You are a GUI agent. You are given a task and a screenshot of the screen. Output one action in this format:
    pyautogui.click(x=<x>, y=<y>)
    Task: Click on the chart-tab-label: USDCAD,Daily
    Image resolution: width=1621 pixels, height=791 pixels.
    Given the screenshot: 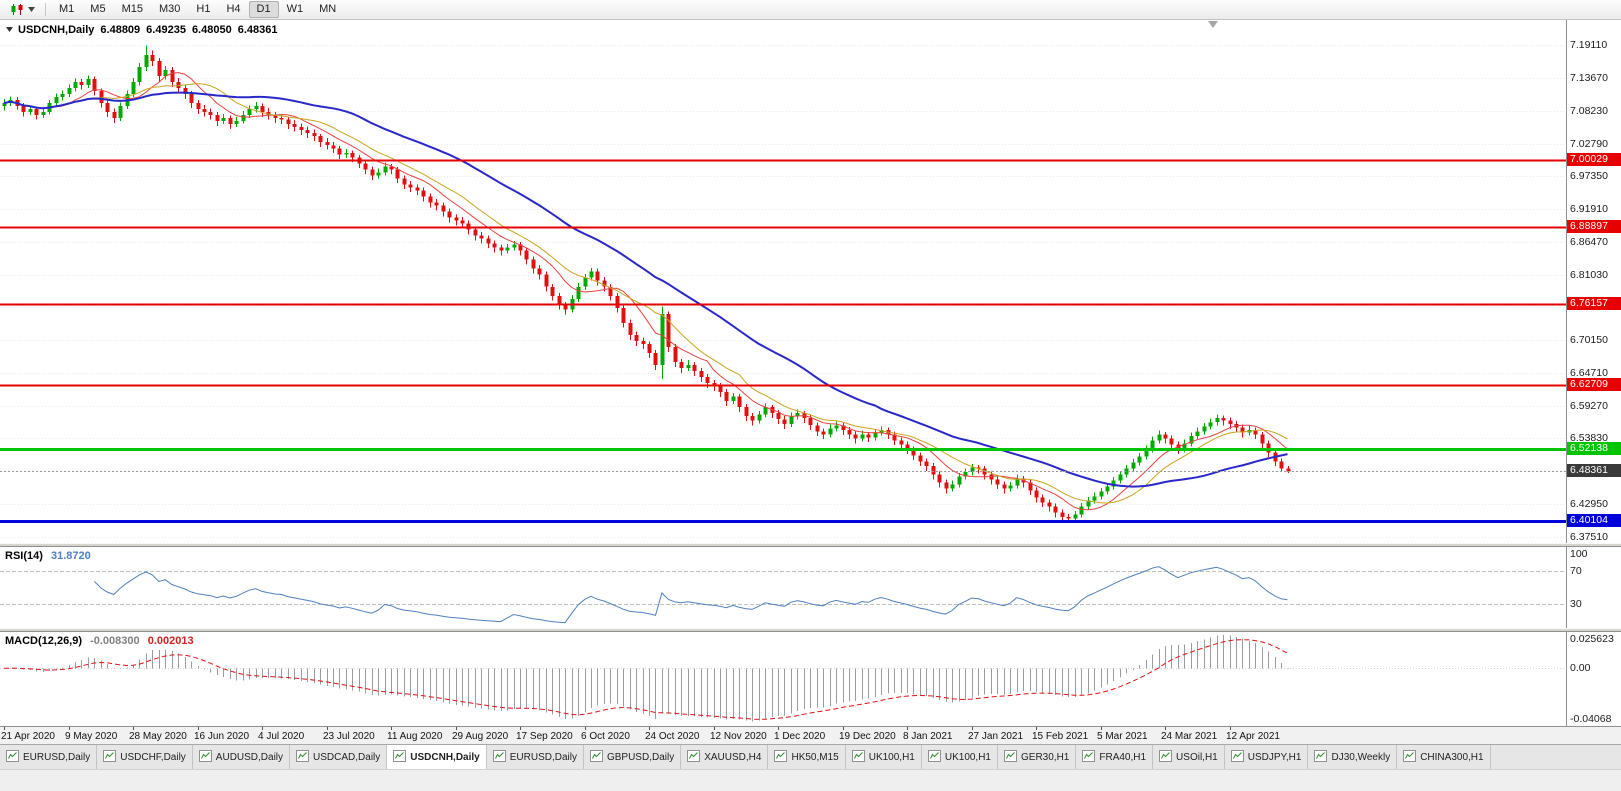 What is the action you would take?
    pyautogui.click(x=347, y=757)
    